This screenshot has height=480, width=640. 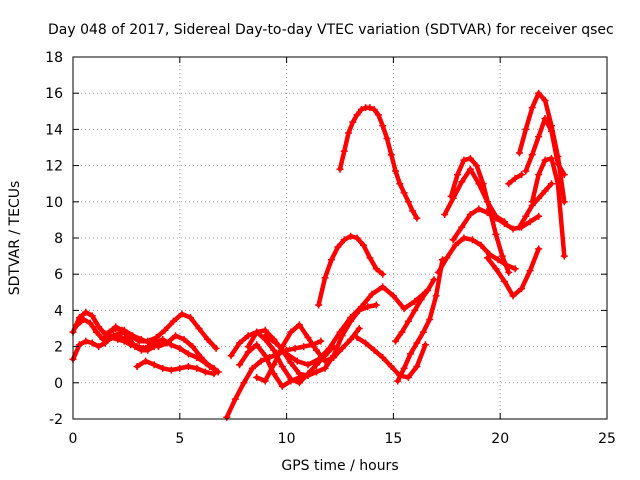 I want to click on y-tick-label: -2, so click(x=56, y=420).